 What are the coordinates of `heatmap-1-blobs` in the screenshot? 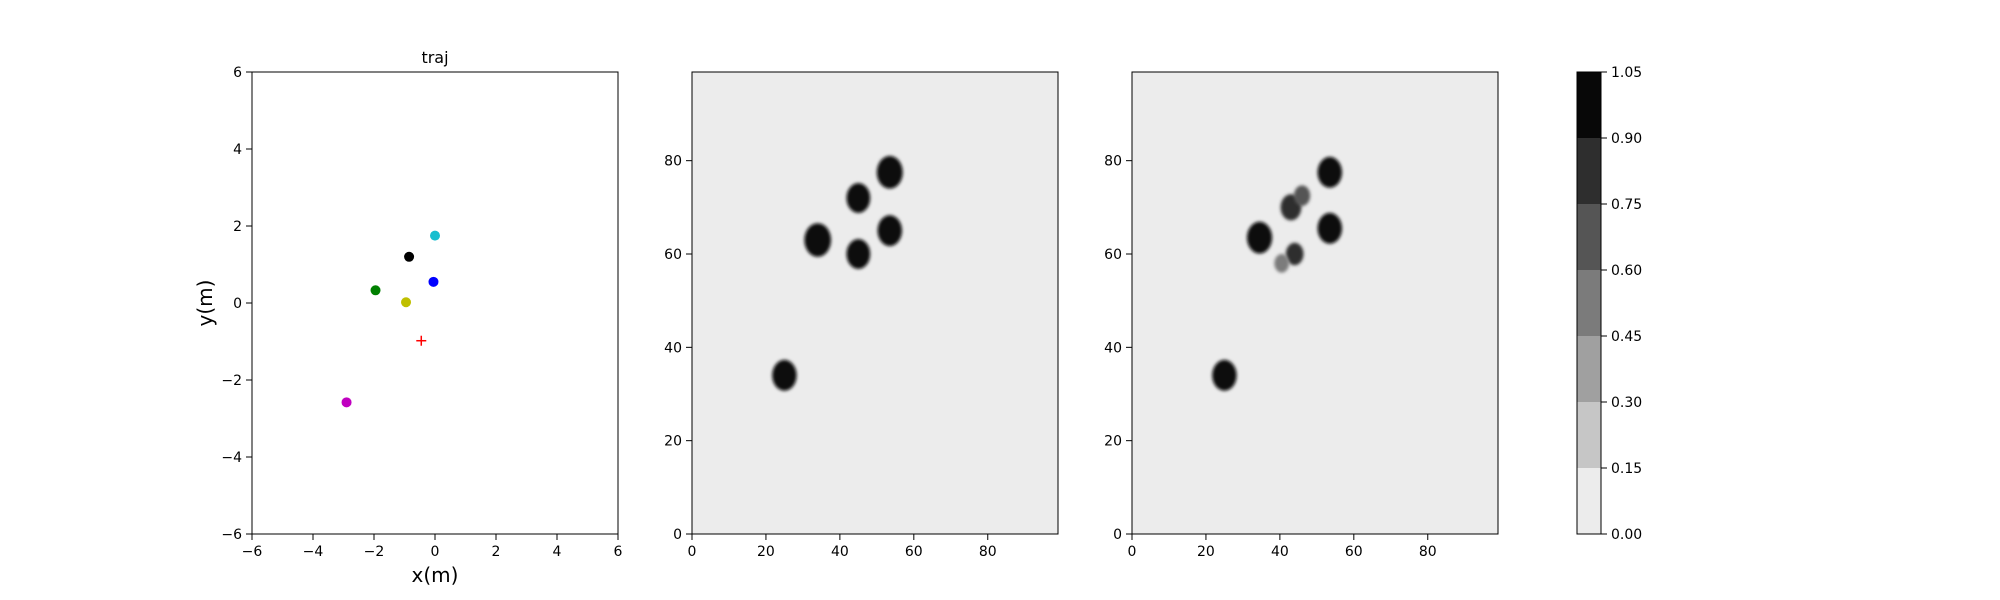 It's located at (837, 273).